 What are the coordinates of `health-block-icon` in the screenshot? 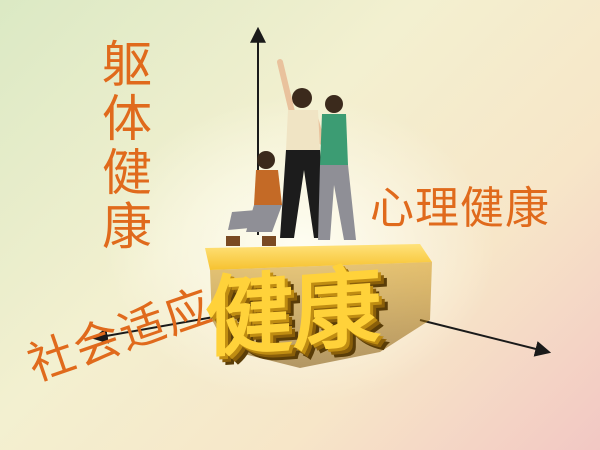 It's located at (318, 306).